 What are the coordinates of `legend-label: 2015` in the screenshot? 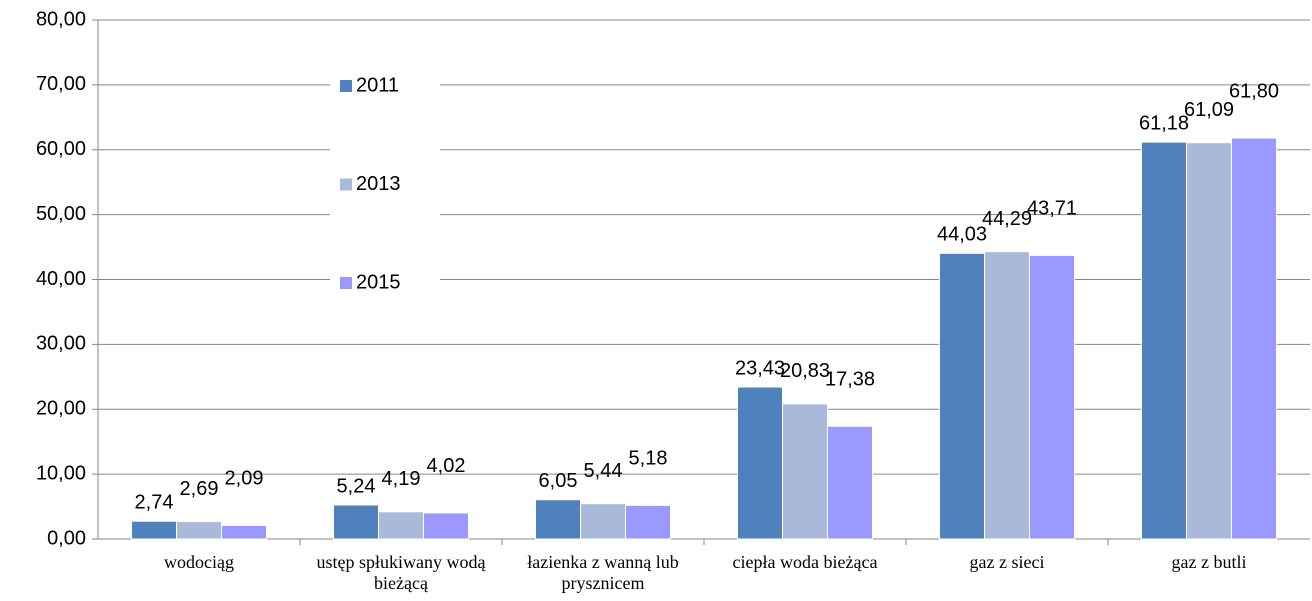 It's located at (378, 282).